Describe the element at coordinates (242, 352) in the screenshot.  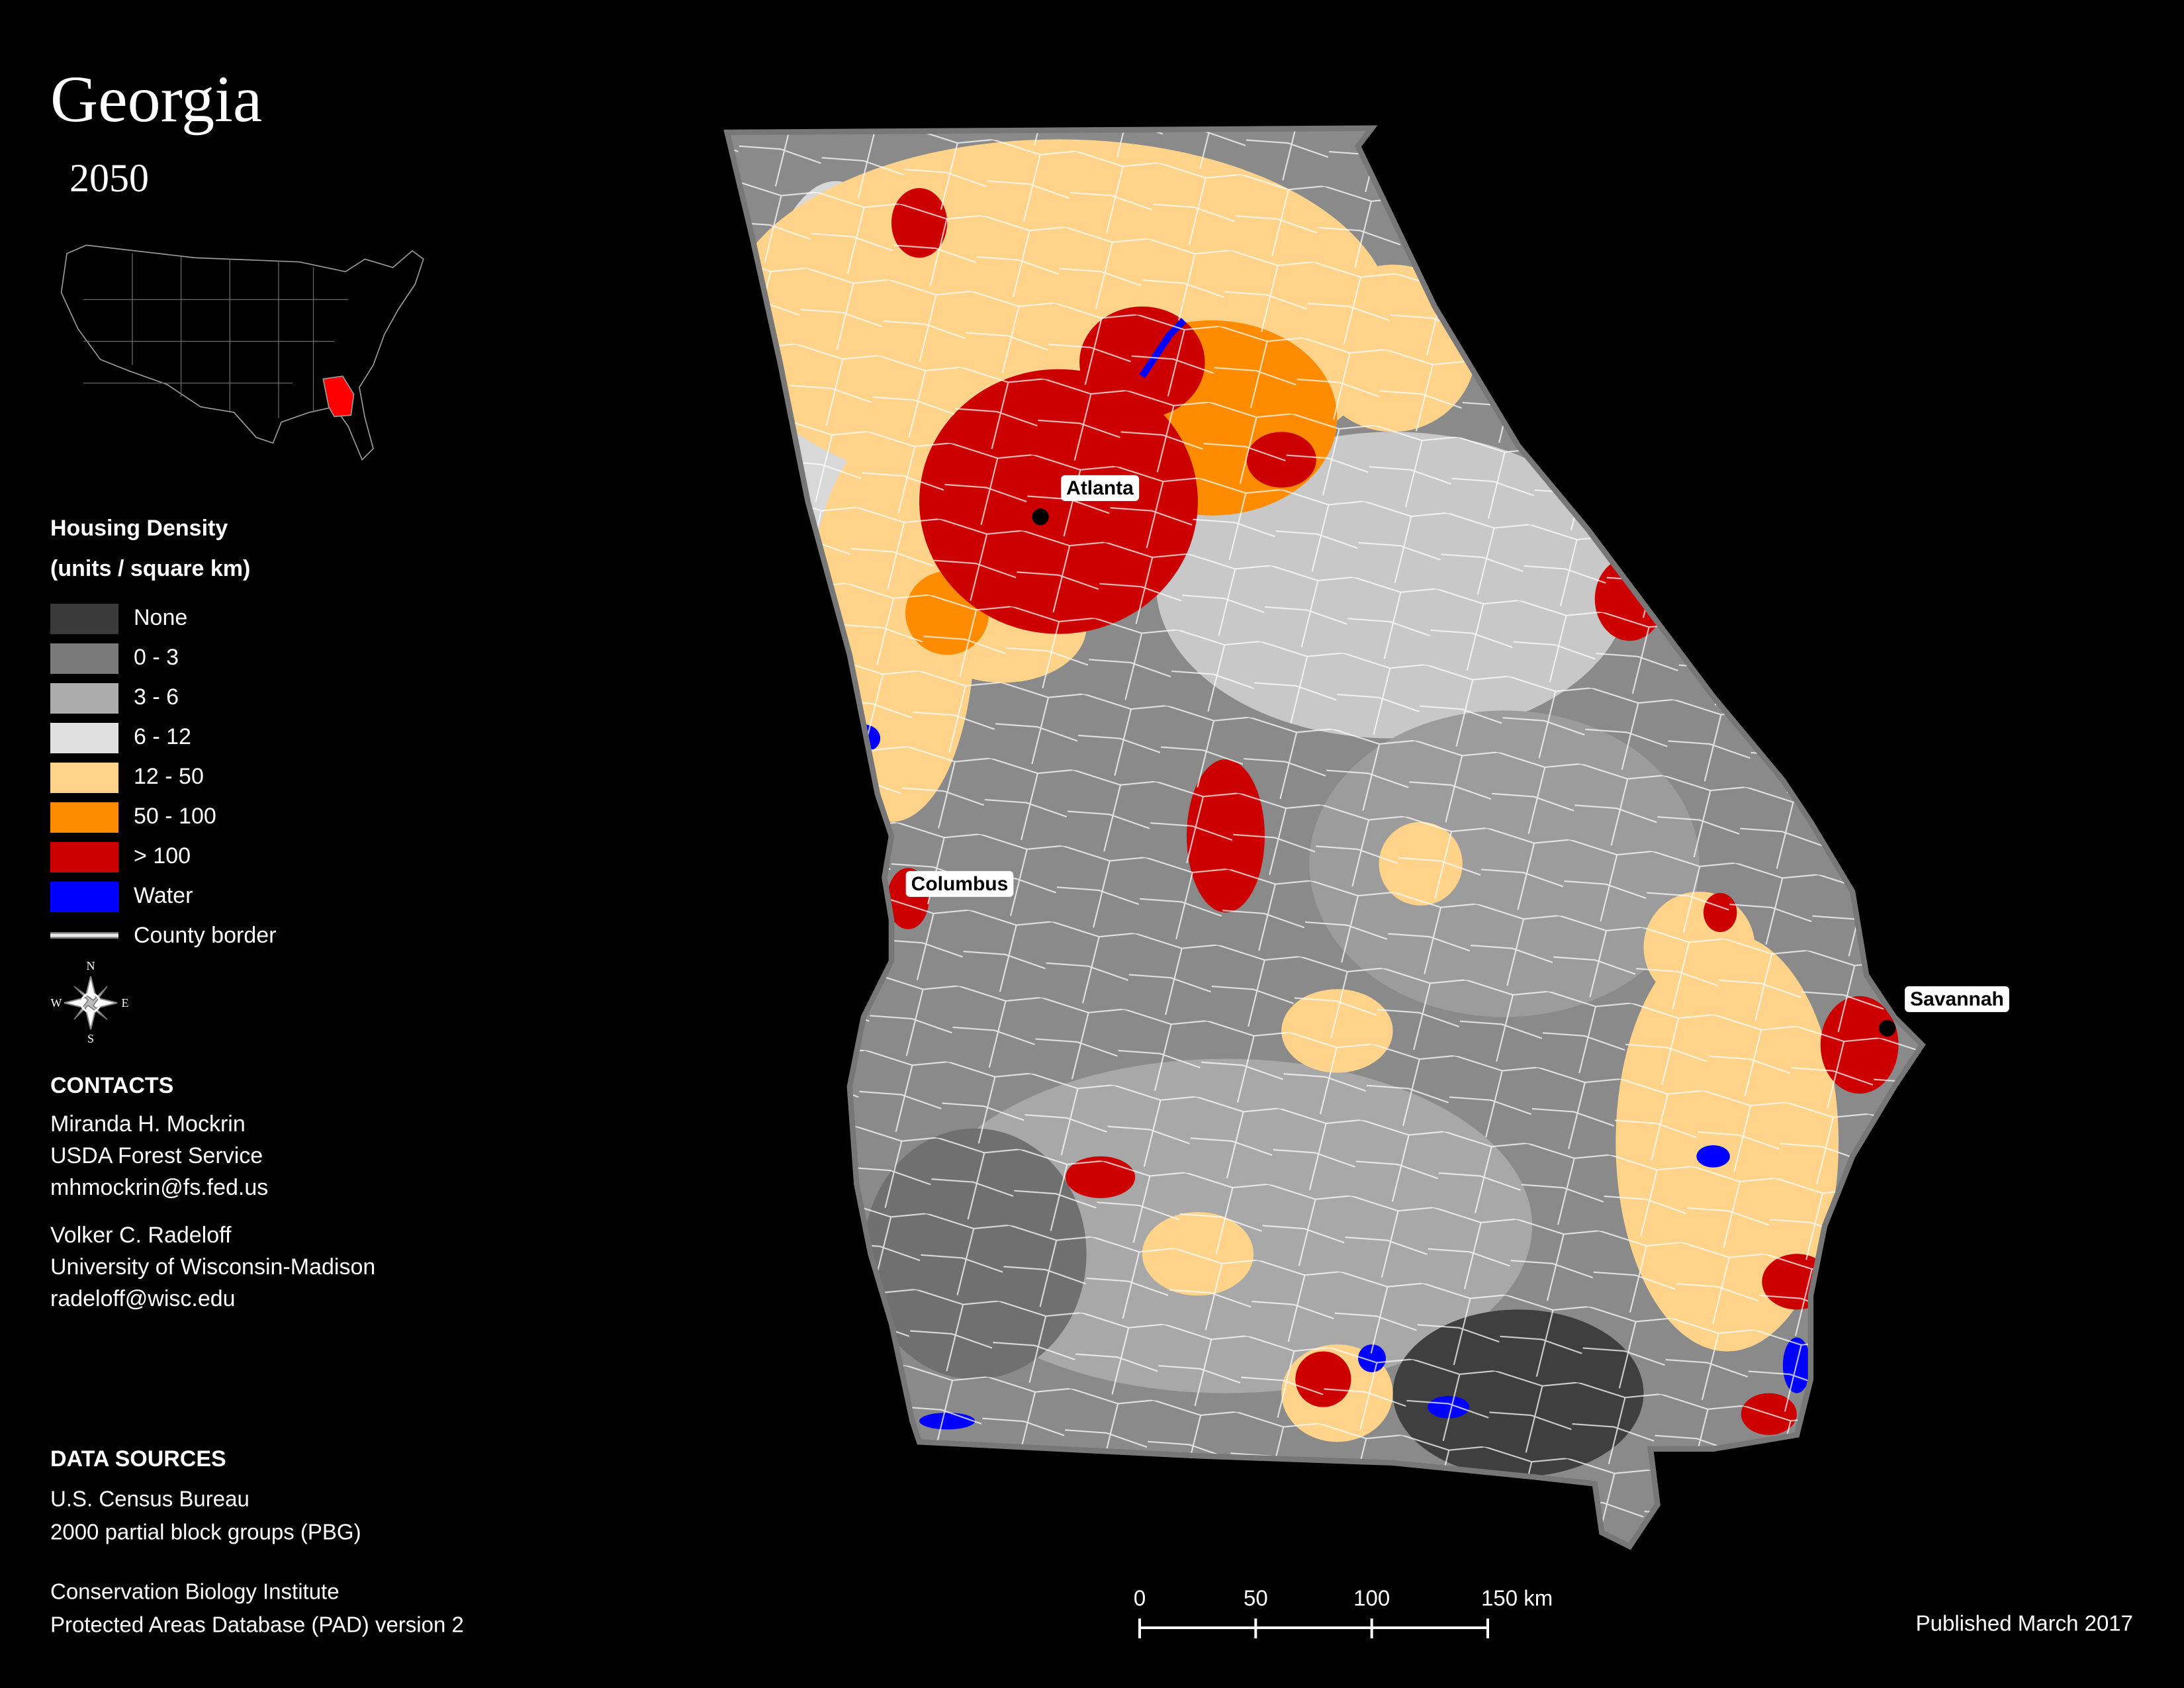
I see `us-inset` at that location.